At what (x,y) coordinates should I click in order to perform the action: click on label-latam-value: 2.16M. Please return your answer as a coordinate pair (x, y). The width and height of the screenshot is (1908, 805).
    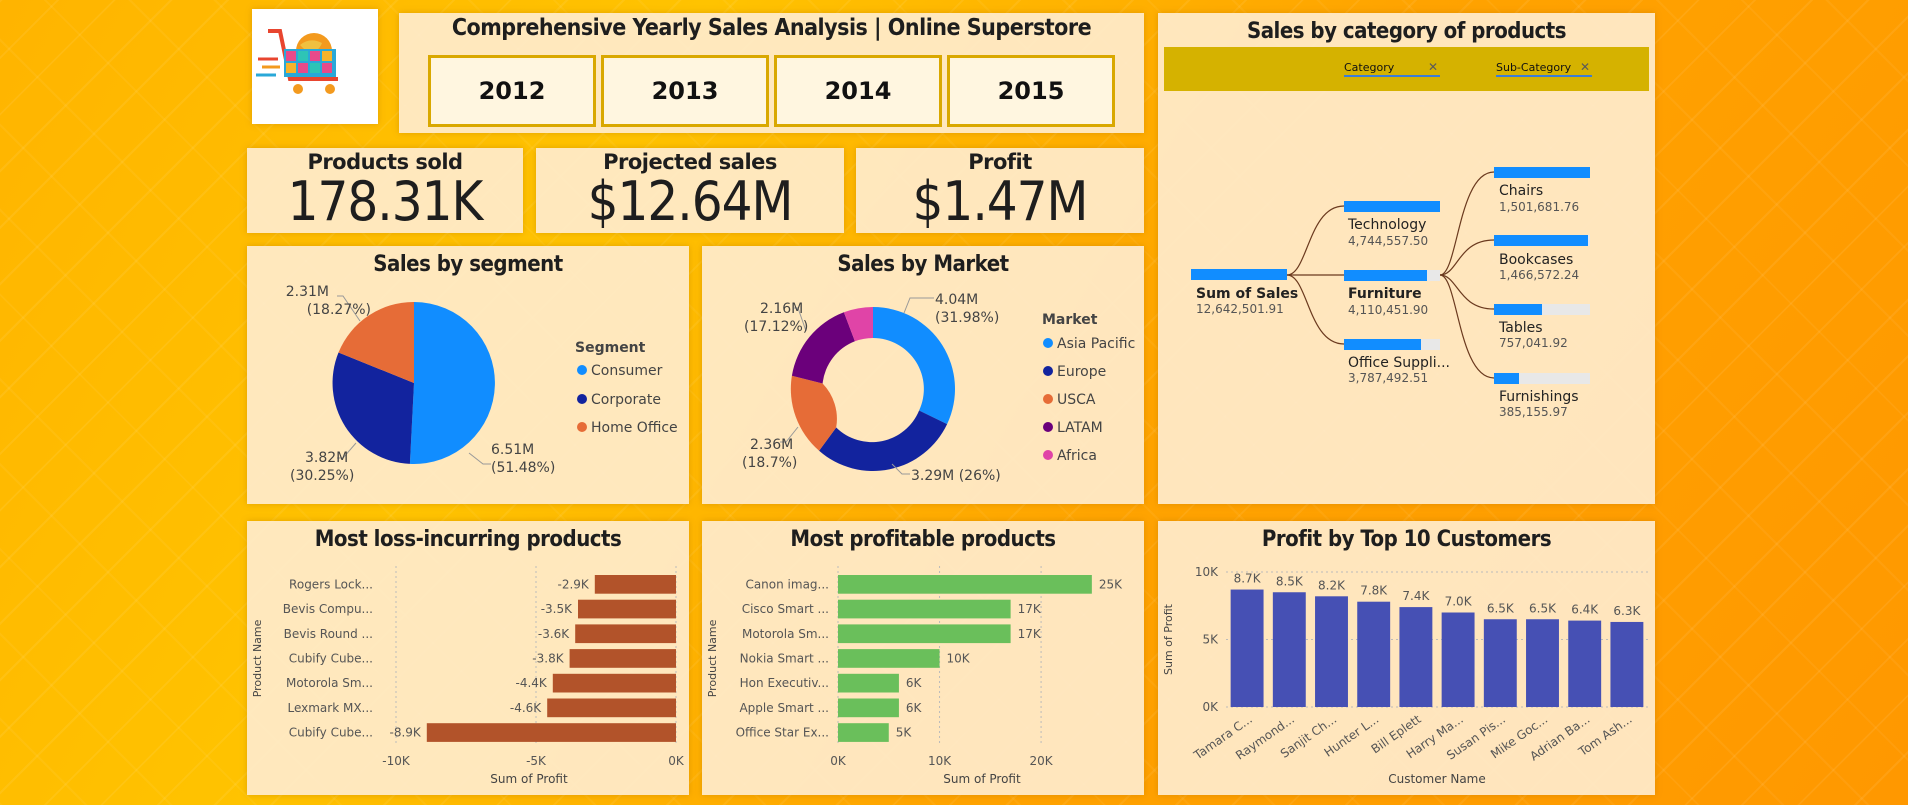
    Looking at the image, I should click on (781, 309).